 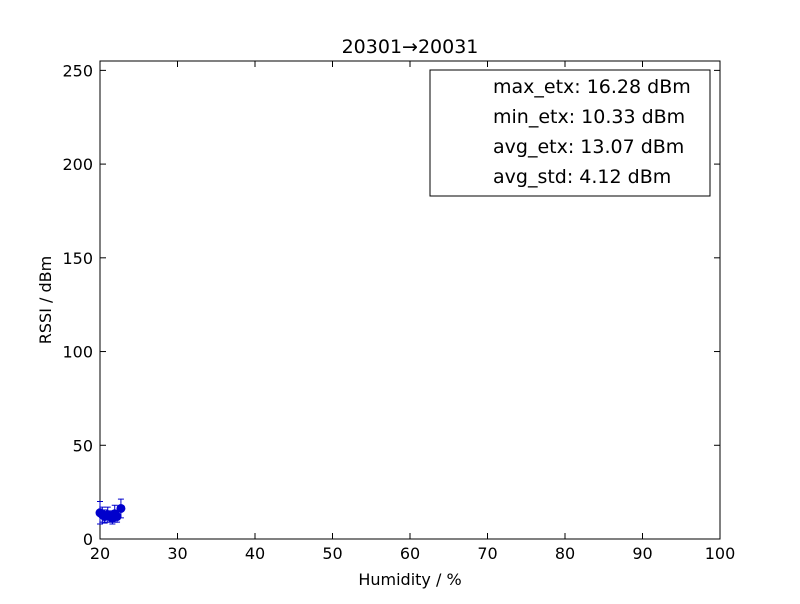 I want to click on y-tick-label: 0, so click(x=88, y=539).